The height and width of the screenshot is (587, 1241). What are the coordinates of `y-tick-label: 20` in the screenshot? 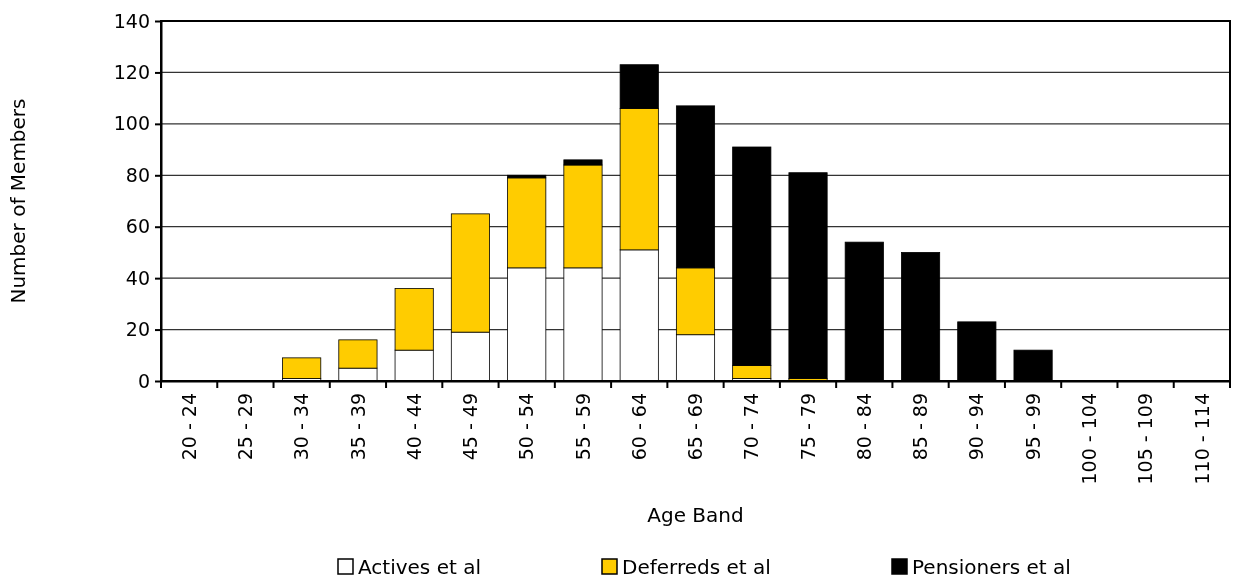 It's located at (137, 329).